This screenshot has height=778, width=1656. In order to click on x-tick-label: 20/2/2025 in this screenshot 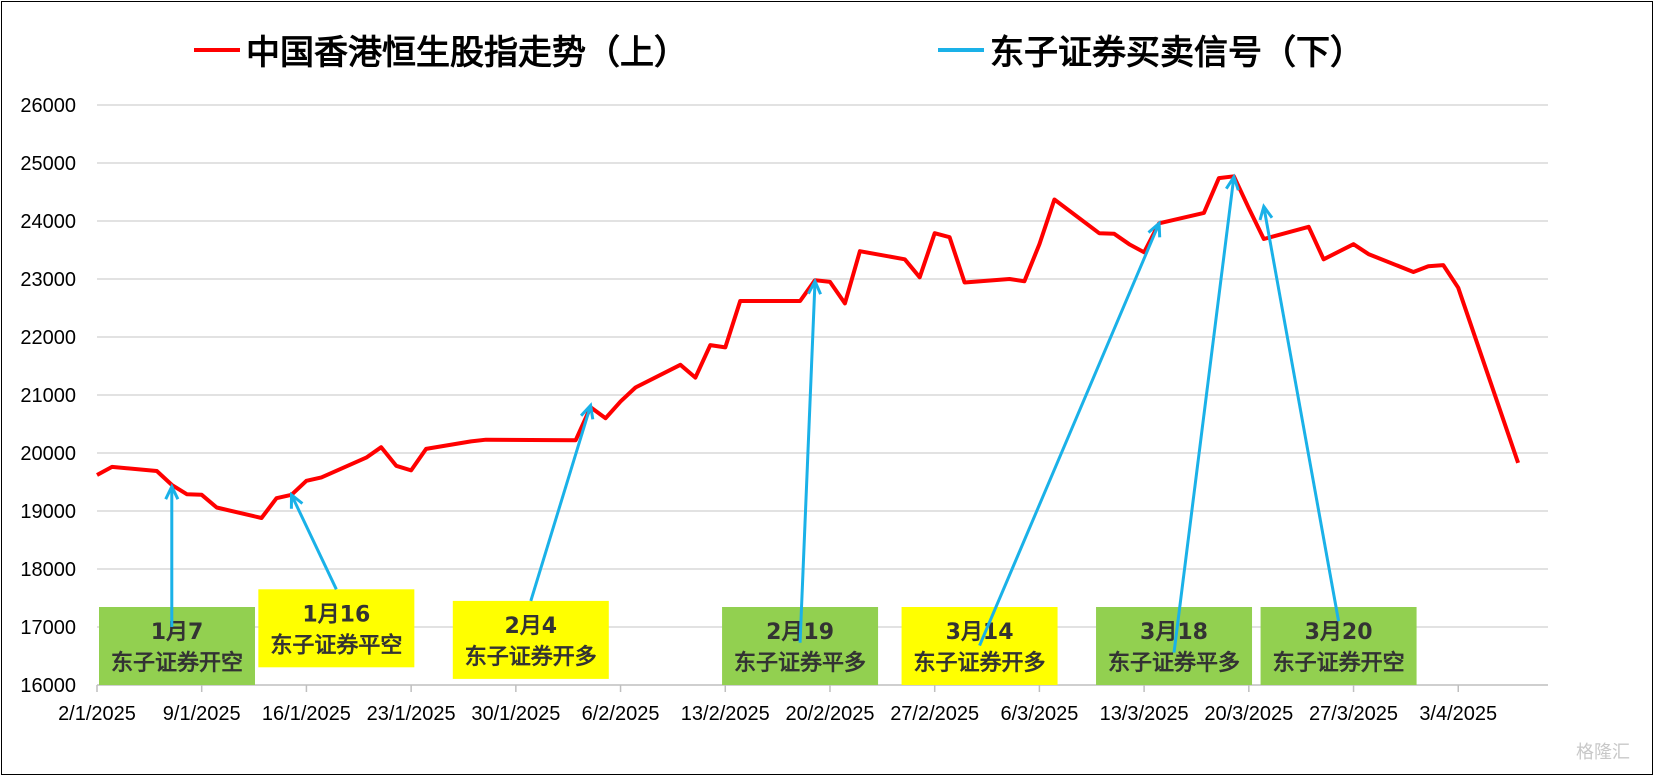, I will do `click(829, 714)`.